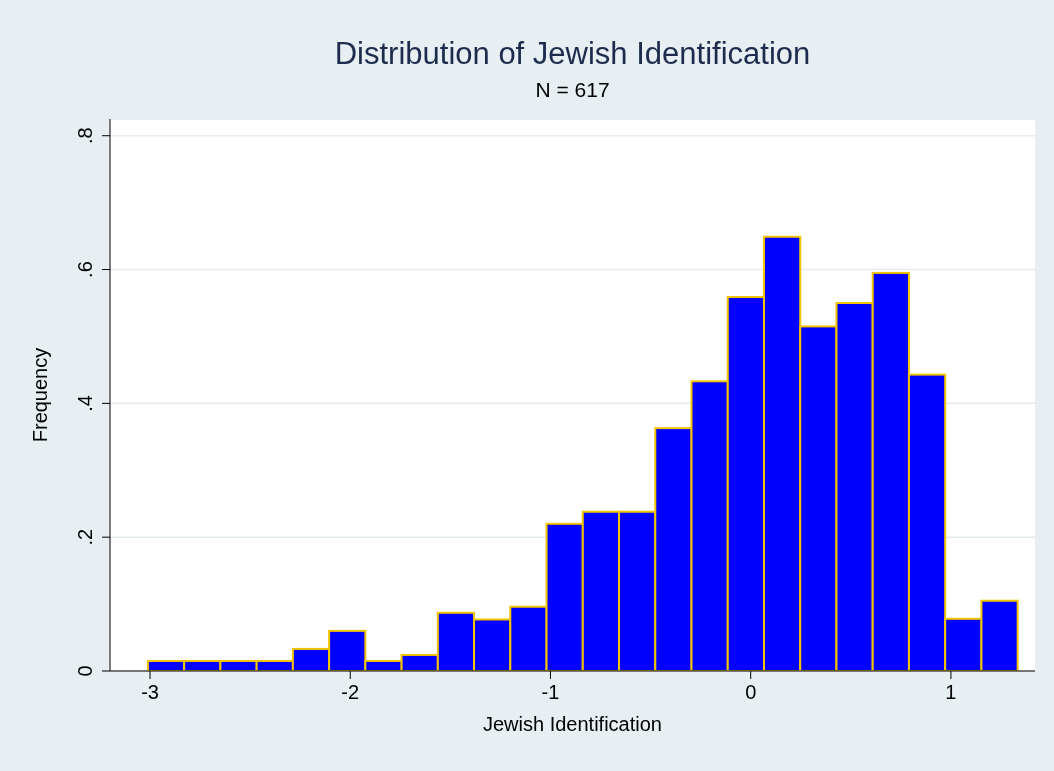 The image size is (1054, 771). What do you see at coordinates (951, 692) in the screenshot?
I see `x-tick-label: 1` at bounding box center [951, 692].